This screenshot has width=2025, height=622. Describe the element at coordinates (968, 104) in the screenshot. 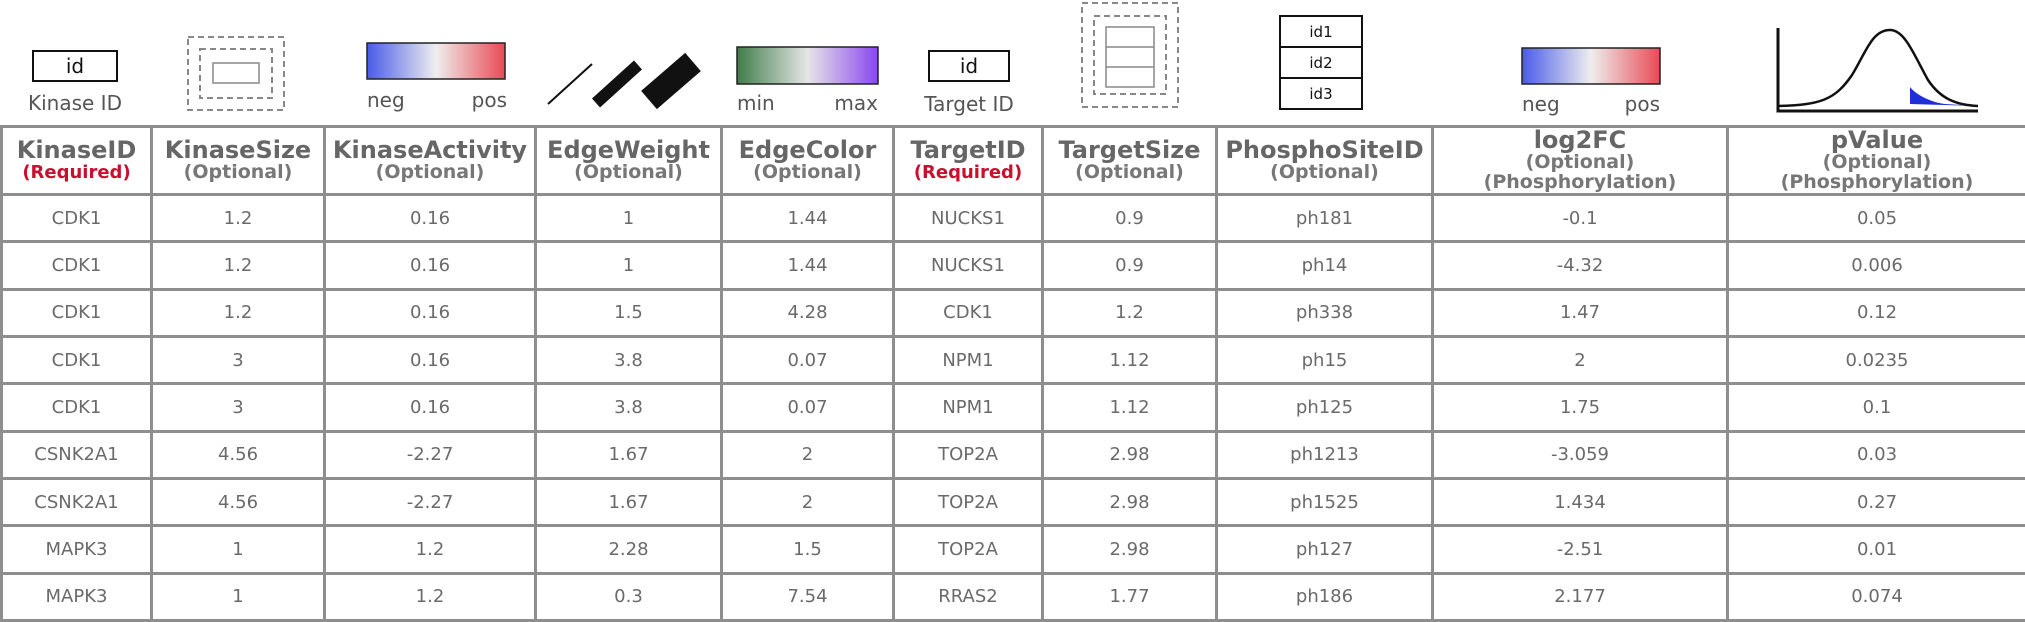

I see `target-id-caption: Target ID` at that location.